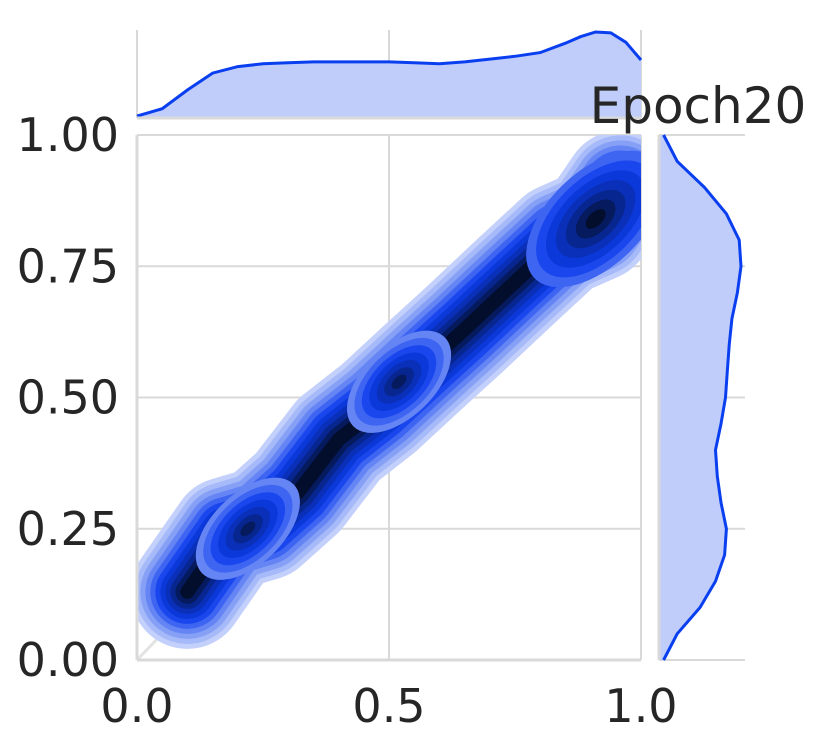 The height and width of the screenshot is (744, 831). I want to click on x-tick-labels: 0.0 0.5 1.0, so click(388, 706).